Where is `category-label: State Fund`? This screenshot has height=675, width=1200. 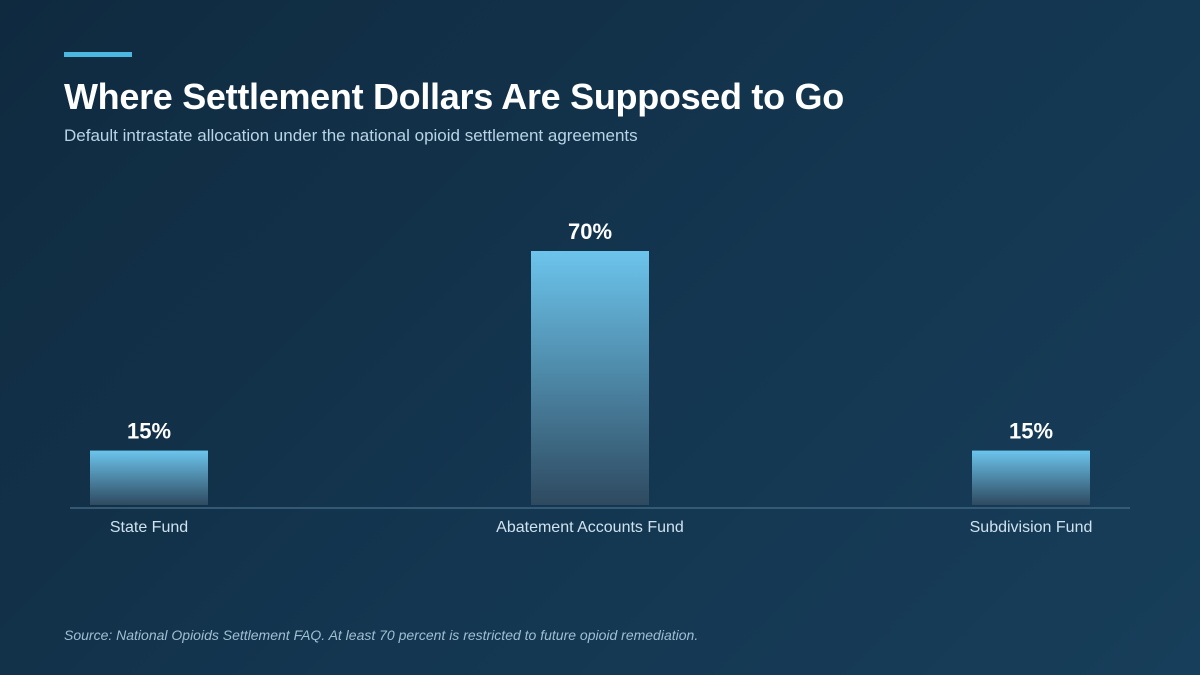 category-label: State Fund is located at coordinates (149, 527).